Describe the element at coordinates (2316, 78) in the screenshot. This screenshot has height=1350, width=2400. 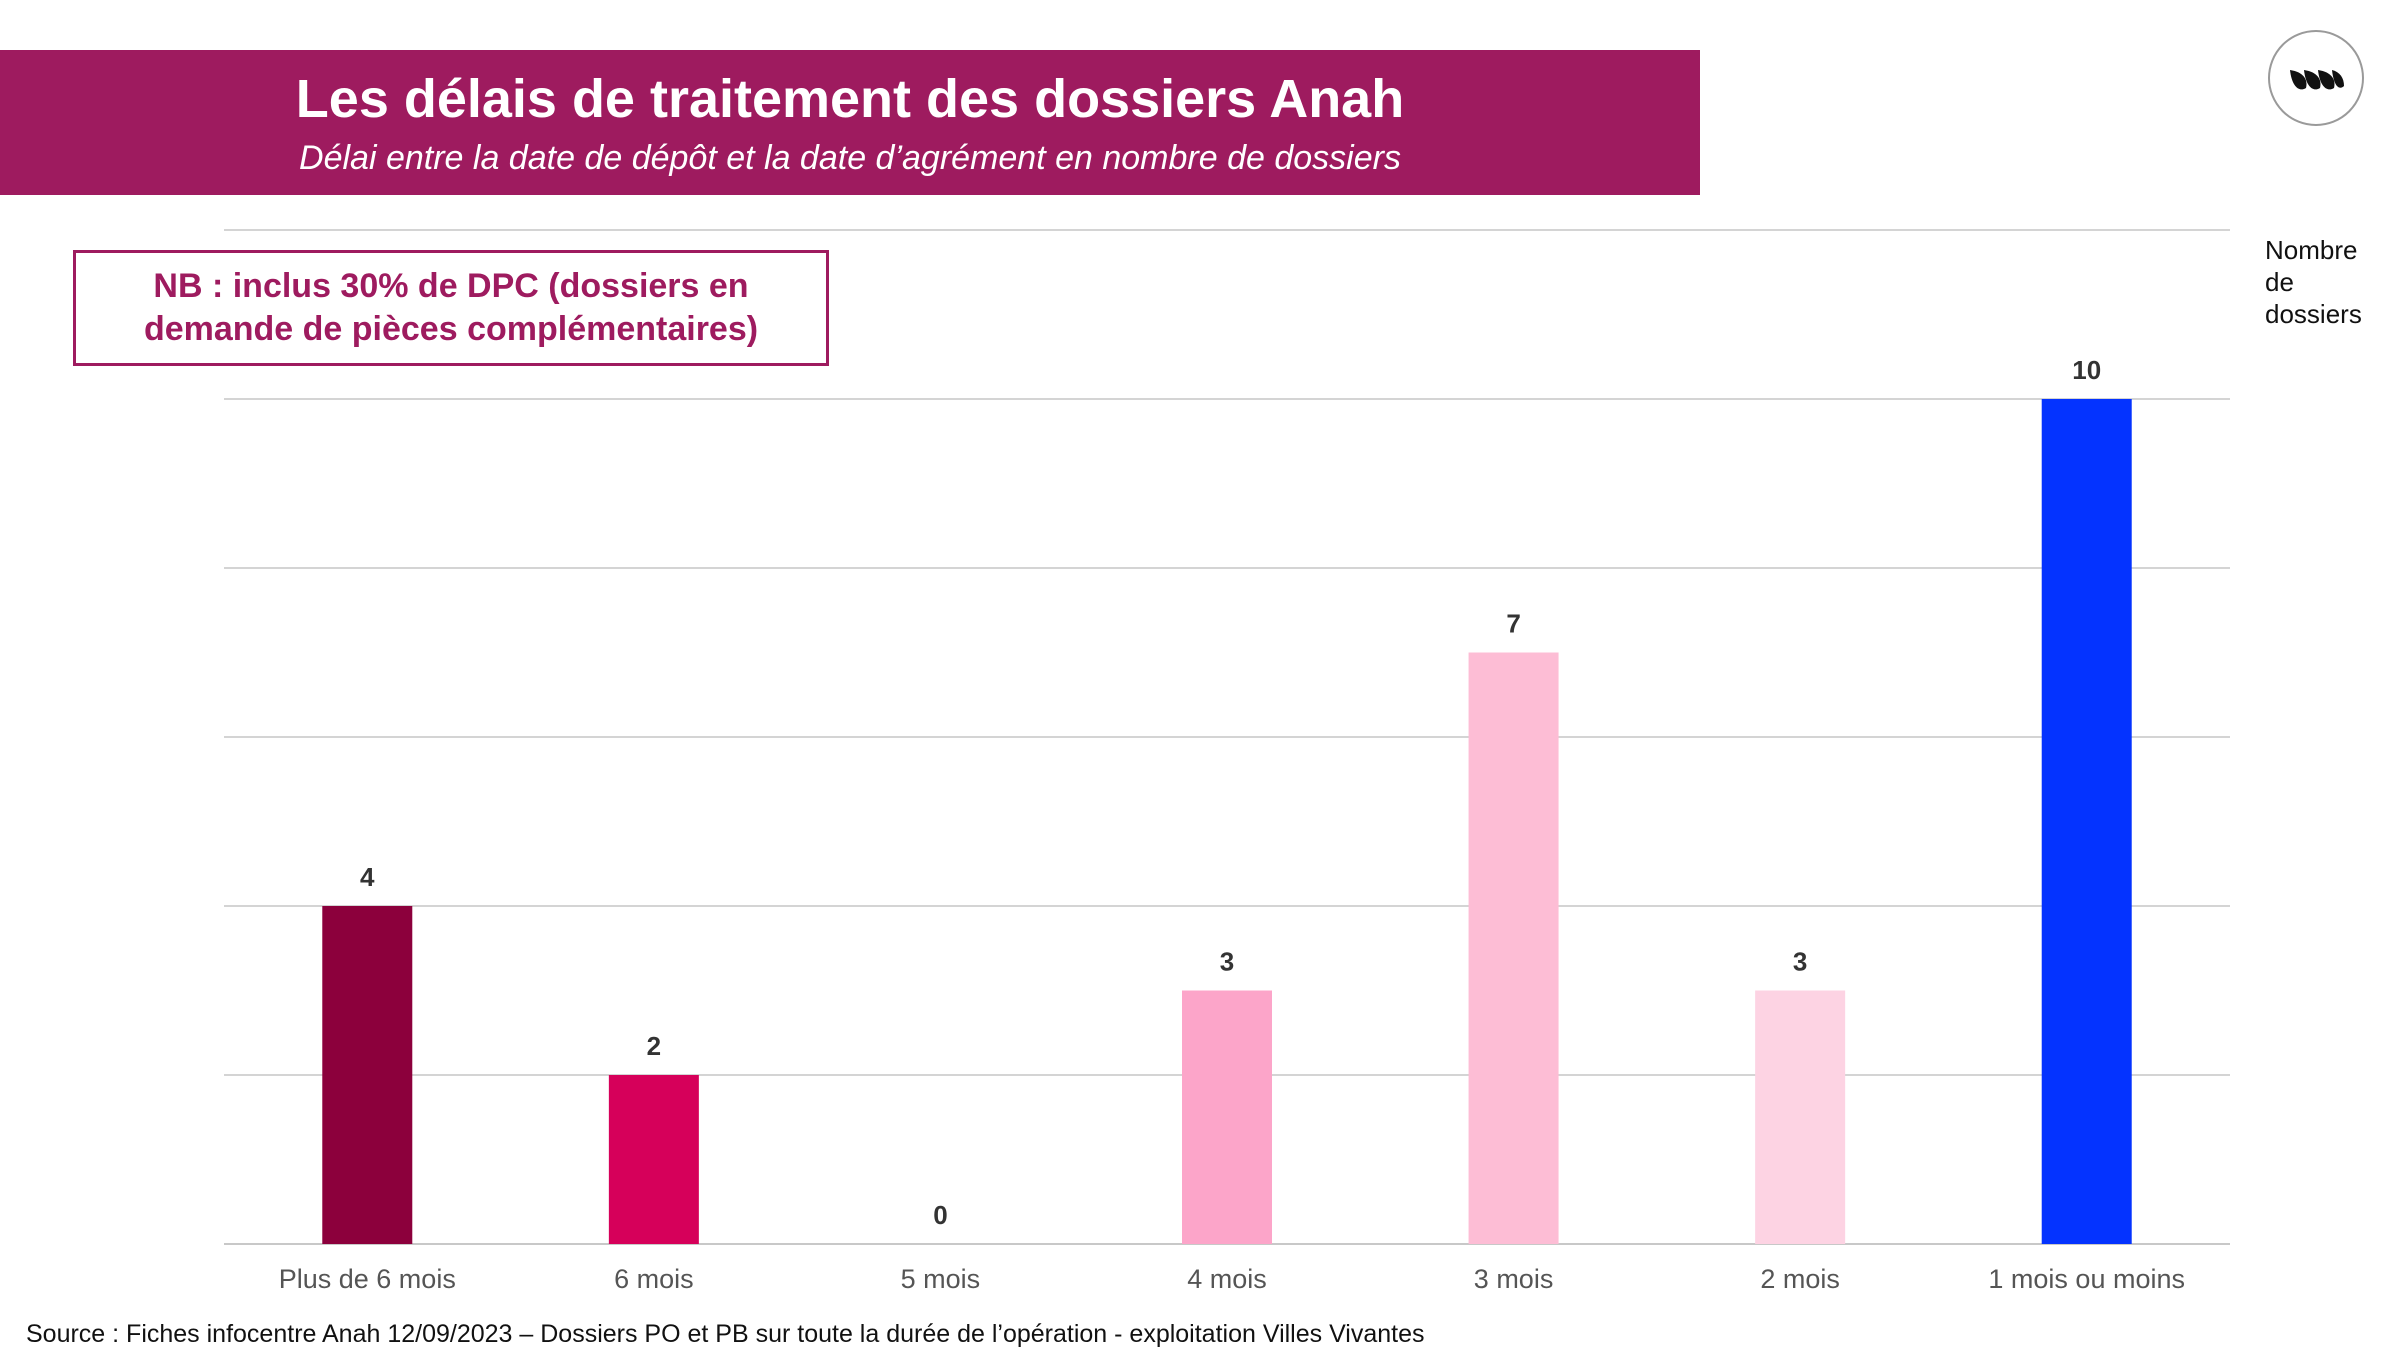
I see `villes-vivantes-logo-icon` at that location.